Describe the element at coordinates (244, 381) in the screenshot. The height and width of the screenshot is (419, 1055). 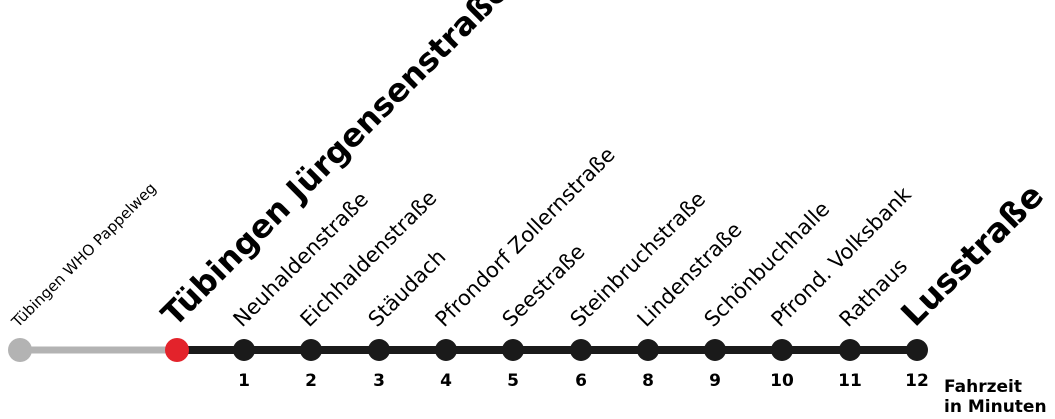
I see `stop-travel-time: 1` at that location.